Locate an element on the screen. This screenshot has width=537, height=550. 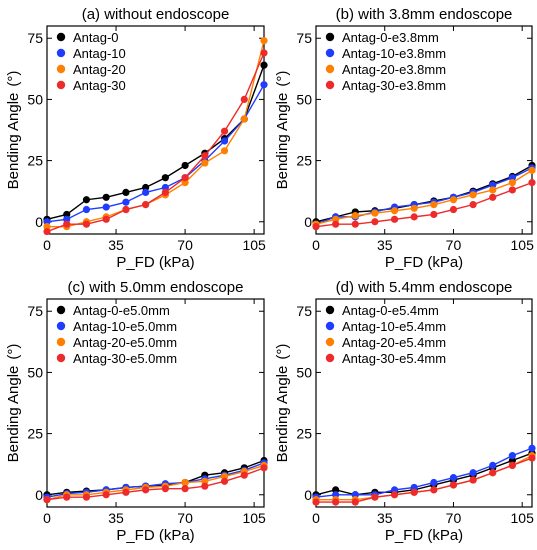
series-Antag-20-e5.4mm is located at coordinates (424, 478).